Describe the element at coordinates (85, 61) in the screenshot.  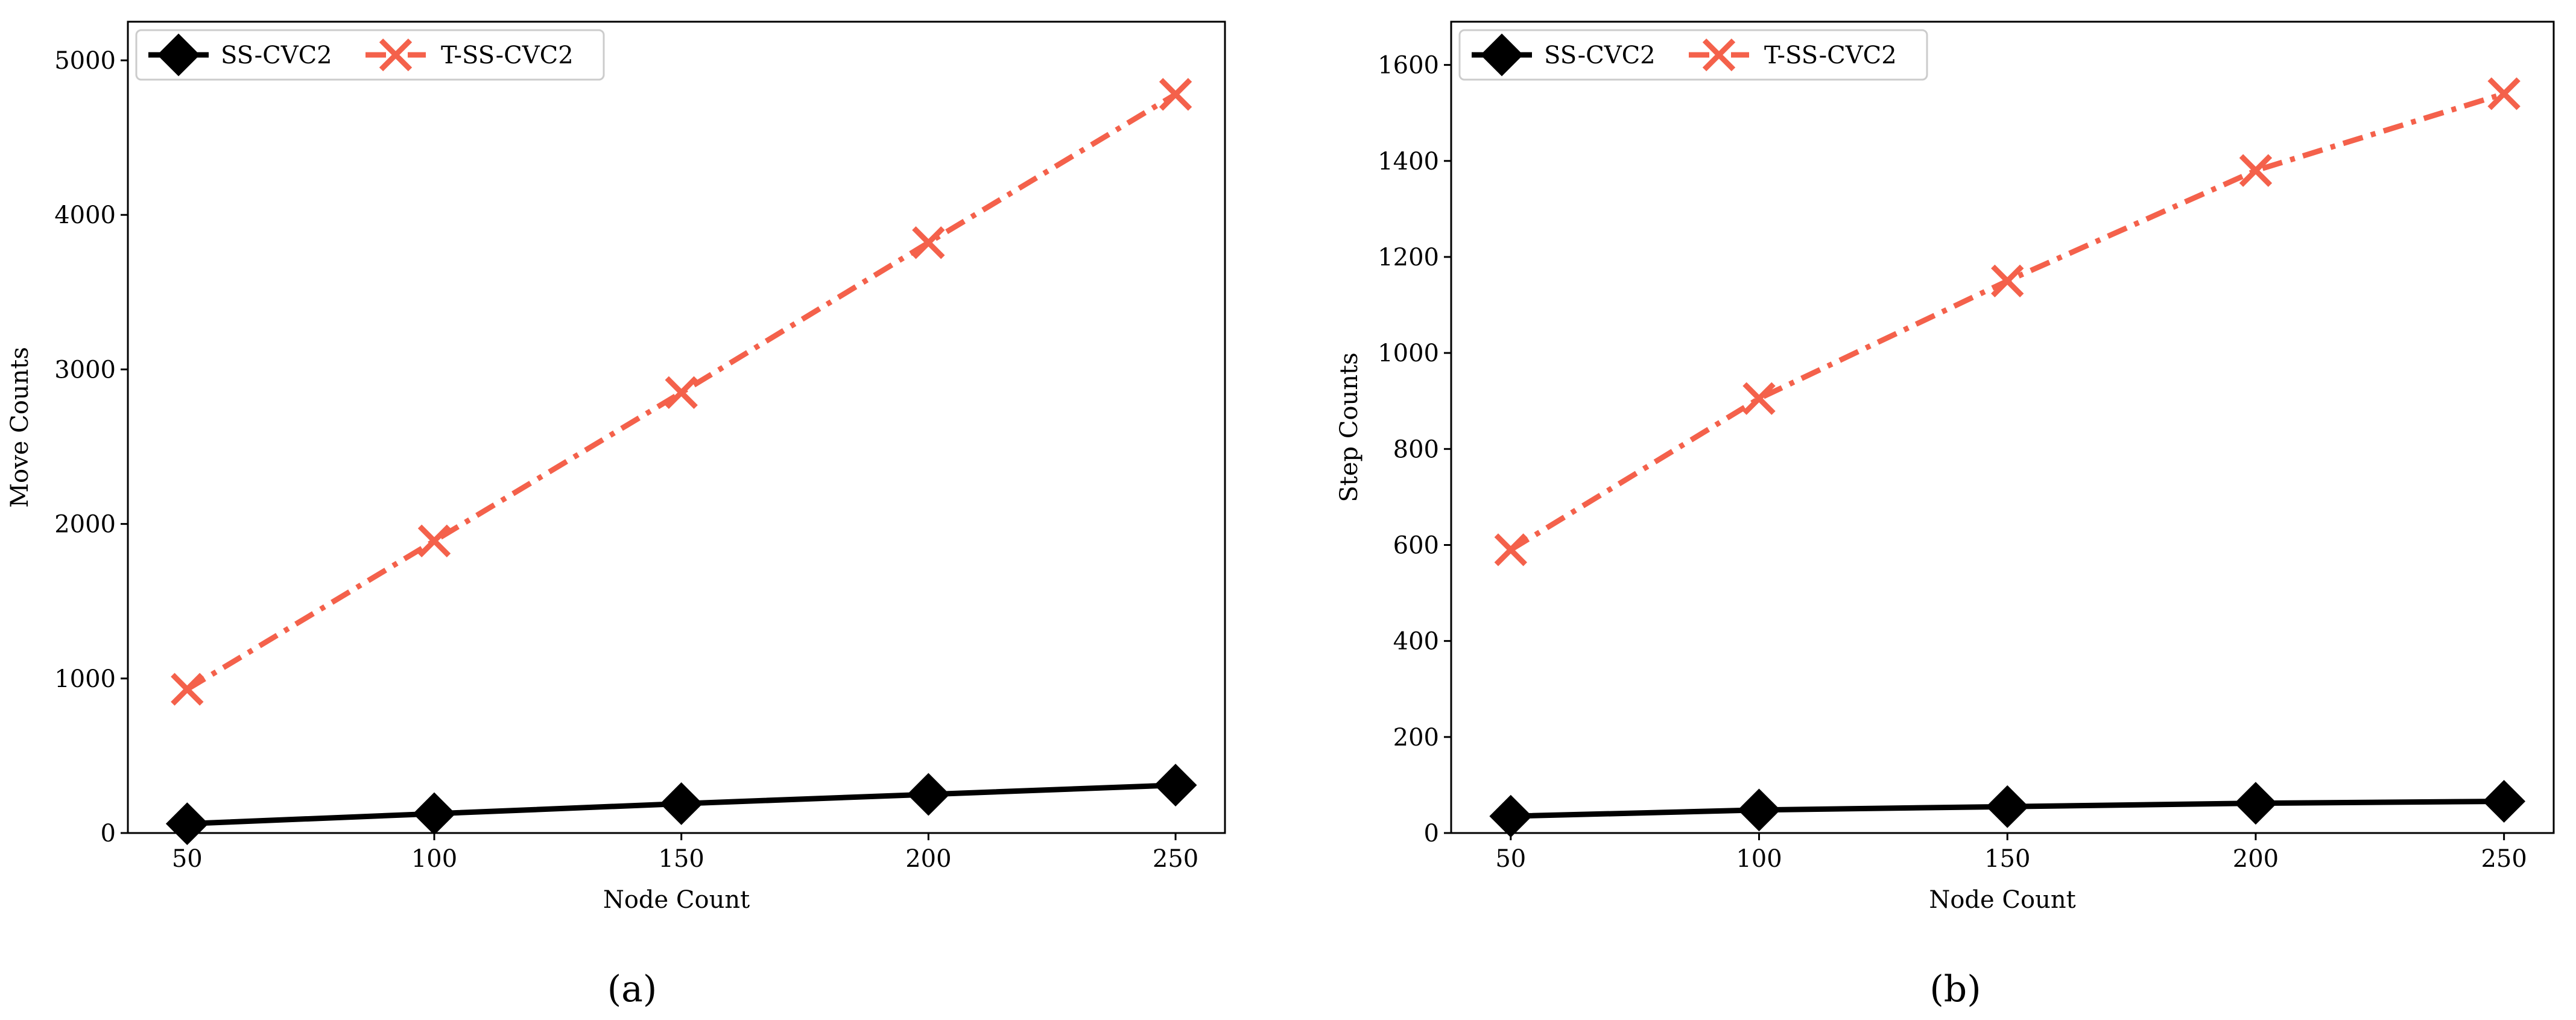
I see `y-tick-label: 5000` at that location.